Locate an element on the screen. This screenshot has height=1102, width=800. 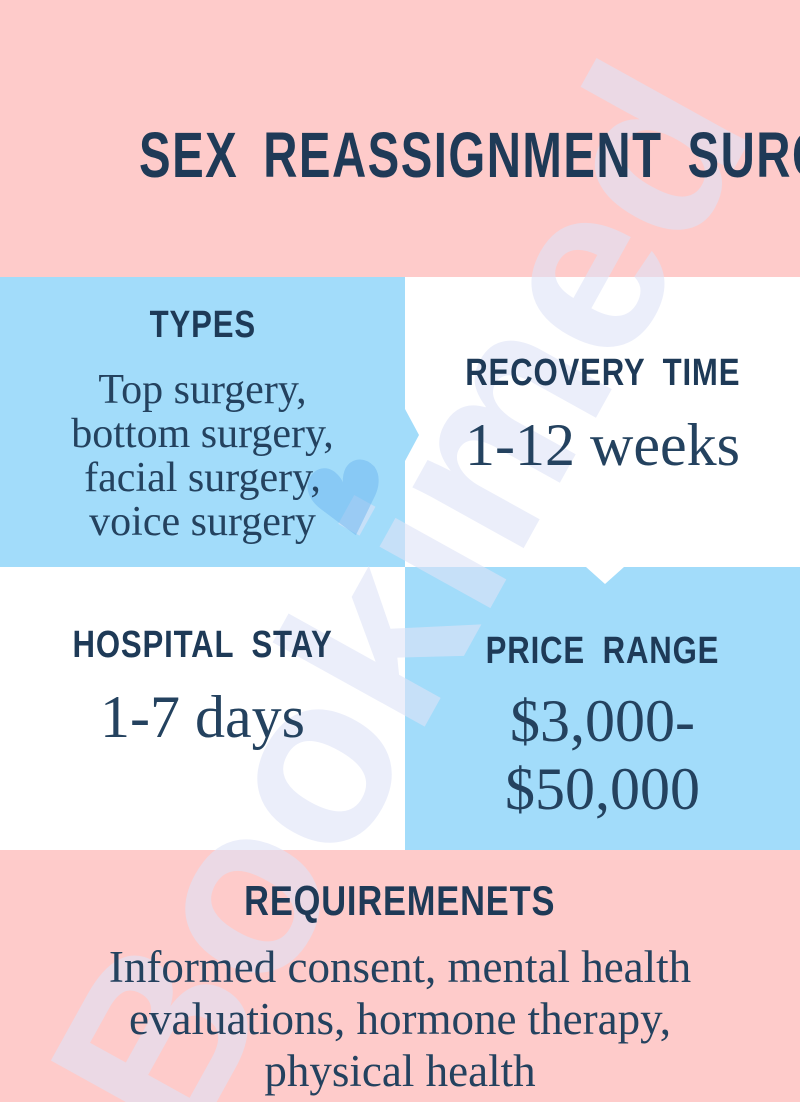
types-pointer-icon is located at coordinates (412, 435).